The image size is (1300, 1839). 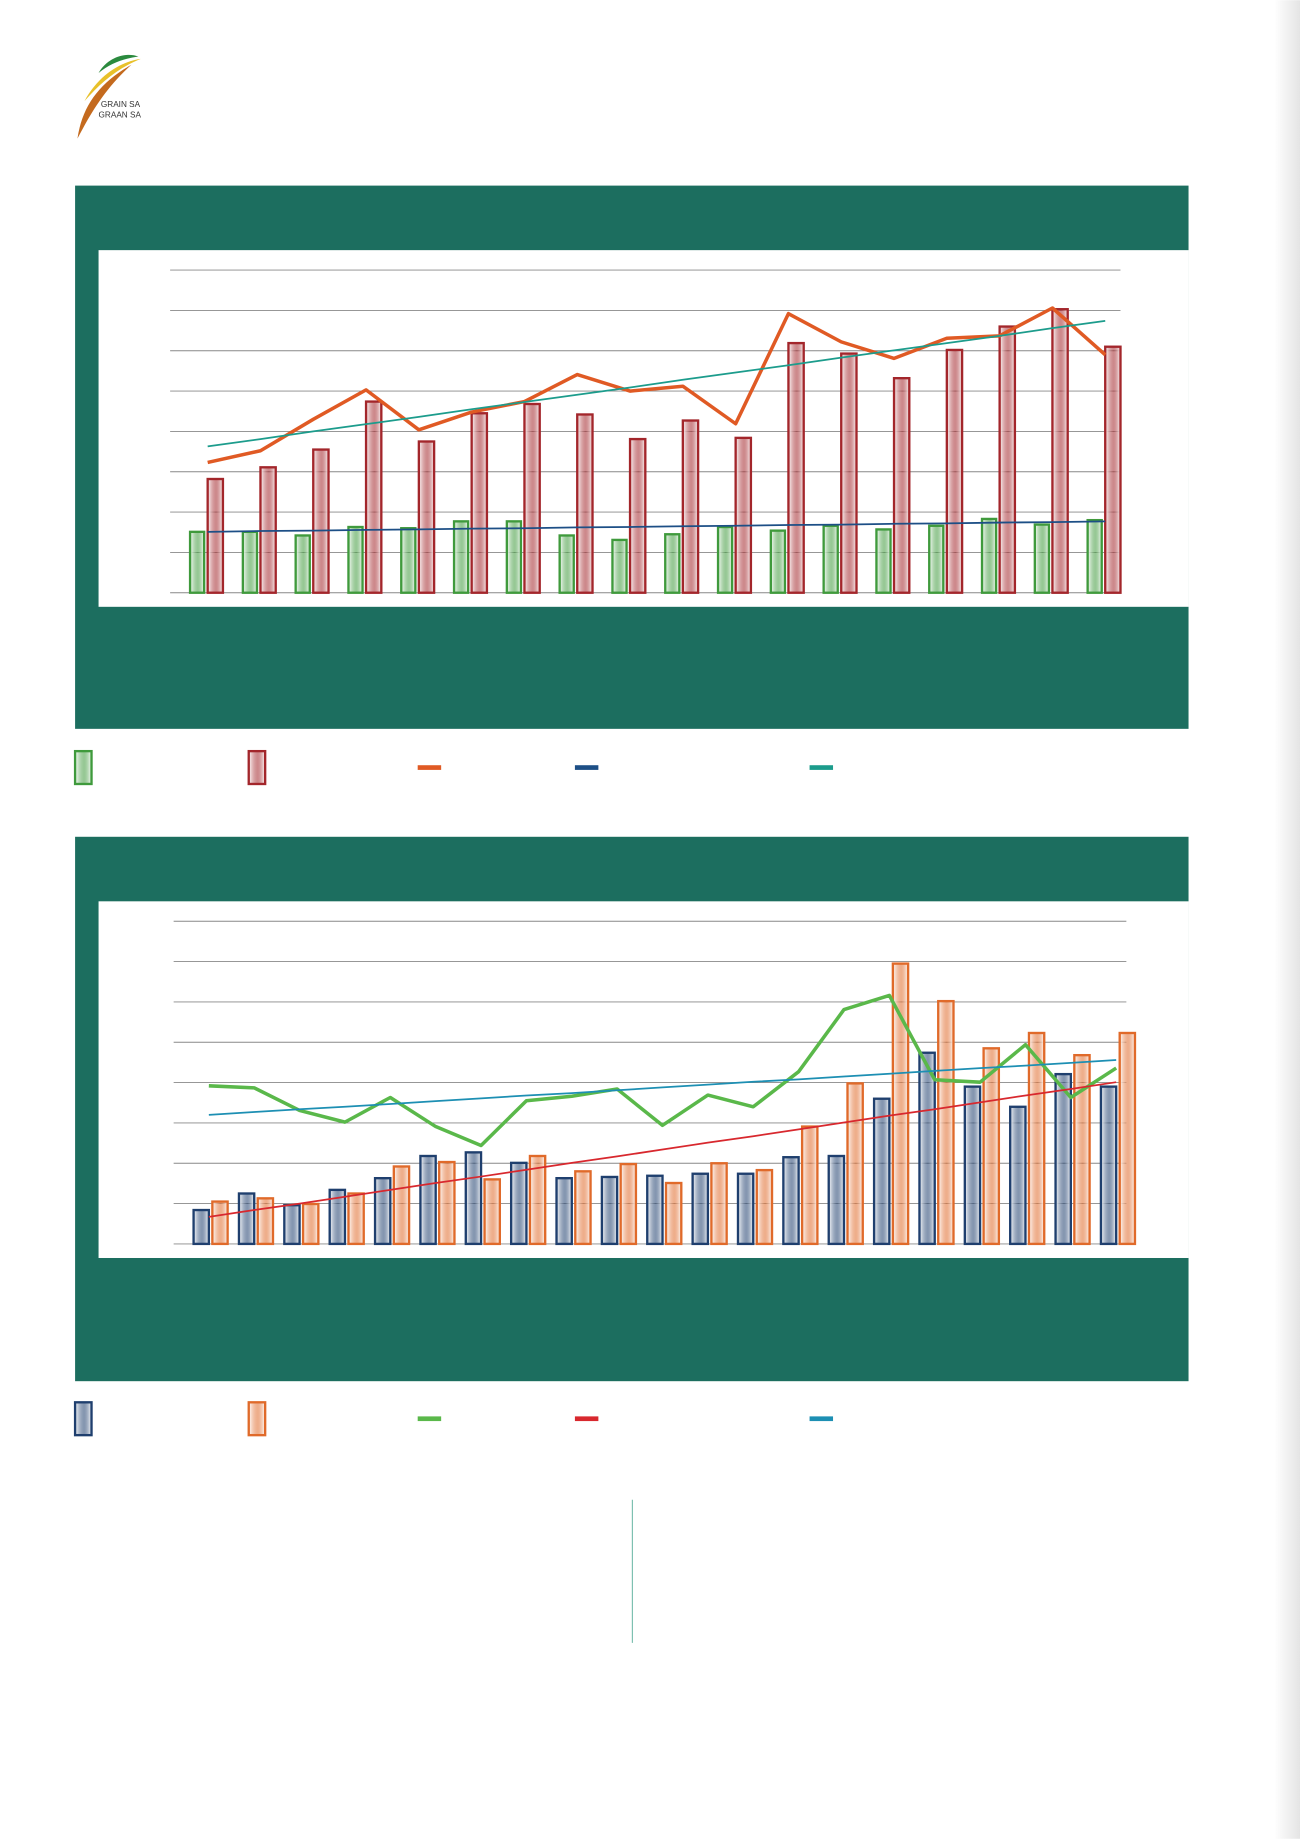 I want to click on logo: GRAIN SA GRAAN SA, so click(x=109, y=96).